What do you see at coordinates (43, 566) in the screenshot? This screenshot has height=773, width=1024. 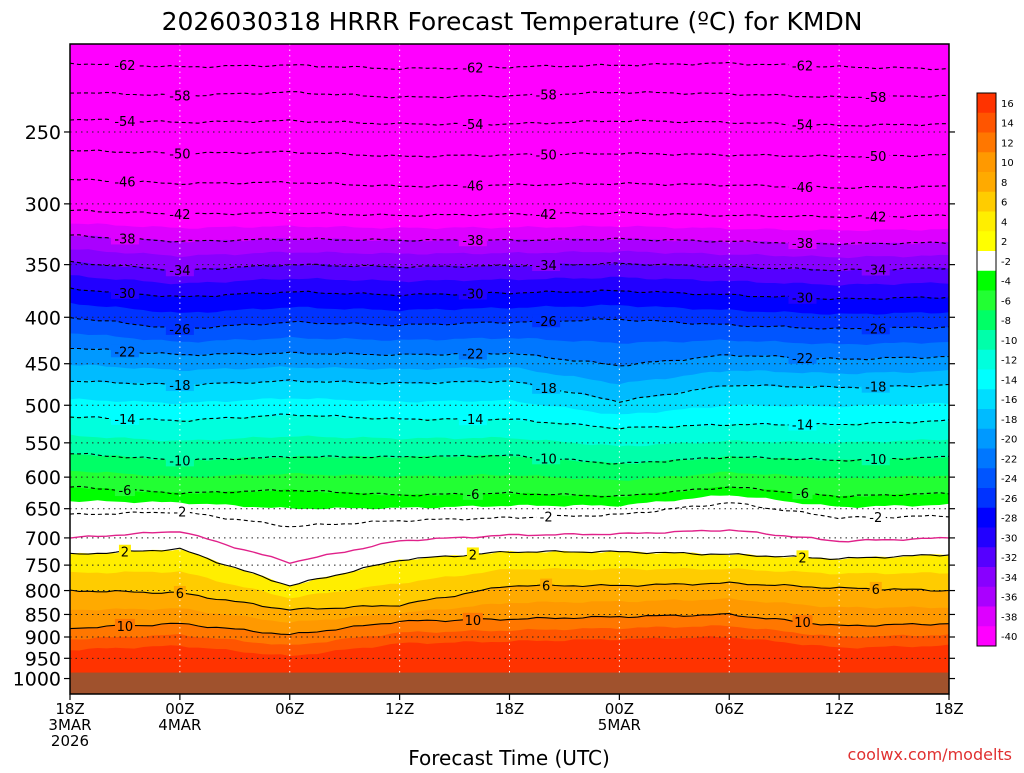 I see `y-tick-label: 750` at bounding box center [43, 566].